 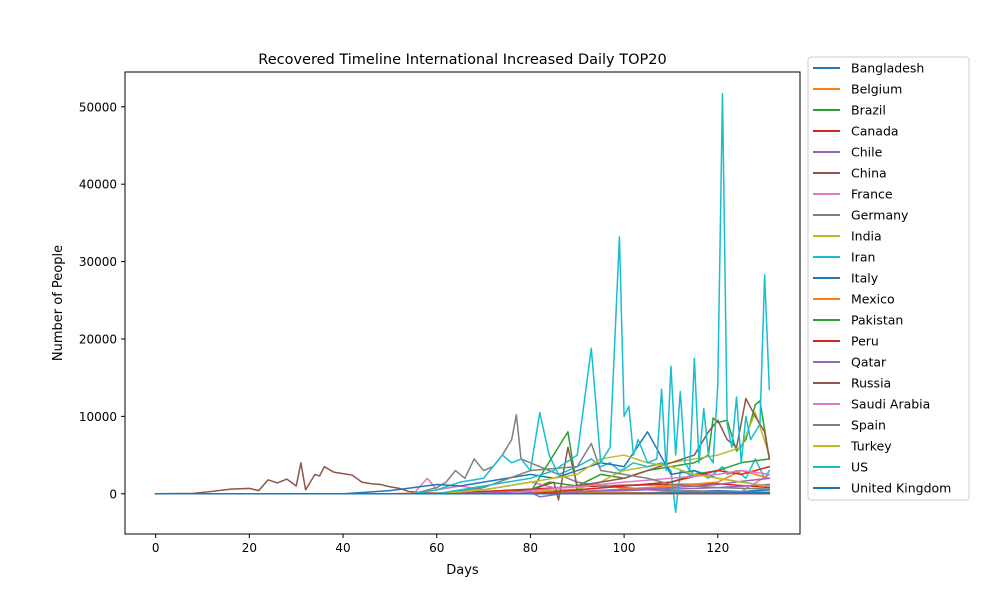 I want to click on y-tick-label: 10000, so click(x=98, y=417).